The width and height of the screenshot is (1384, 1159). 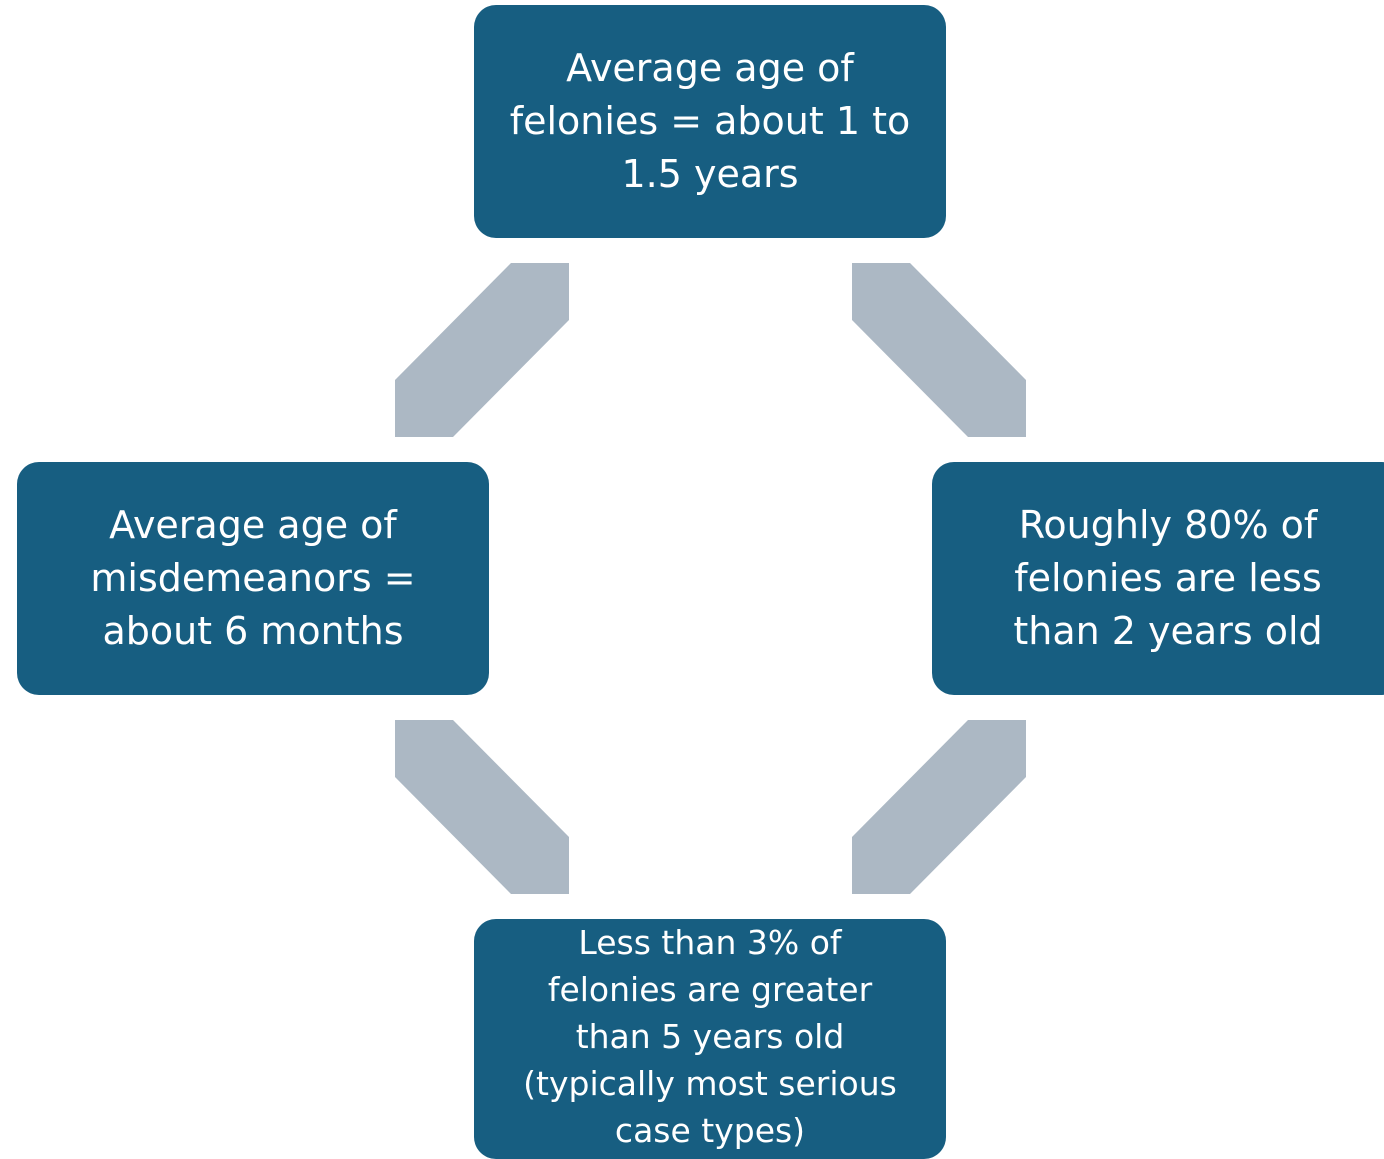 I want to click on arrow-bottom-right, so click(x=939, y=807).